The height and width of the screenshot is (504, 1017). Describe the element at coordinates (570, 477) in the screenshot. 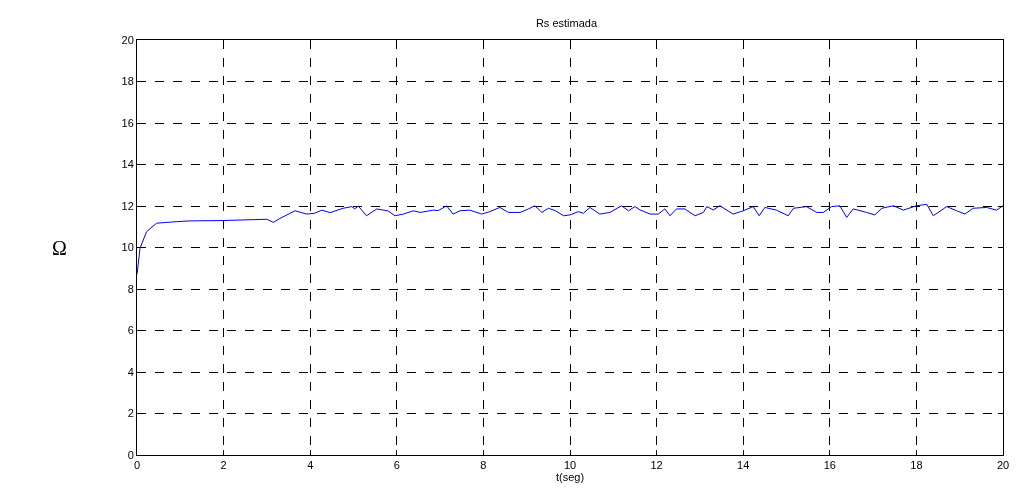

I see `x-axis-title: t(seg)` at that location.